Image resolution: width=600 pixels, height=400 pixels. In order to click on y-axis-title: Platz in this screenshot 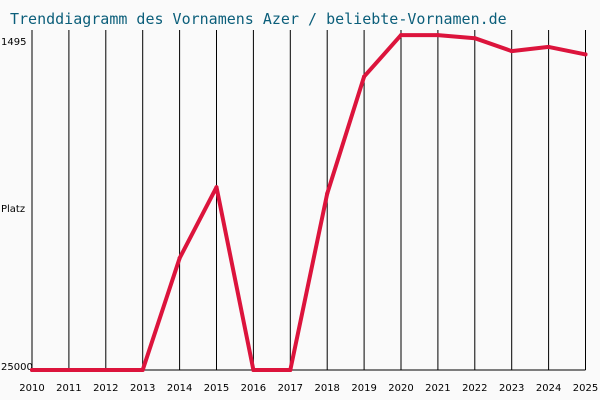, I will do `click(13, 209)`.